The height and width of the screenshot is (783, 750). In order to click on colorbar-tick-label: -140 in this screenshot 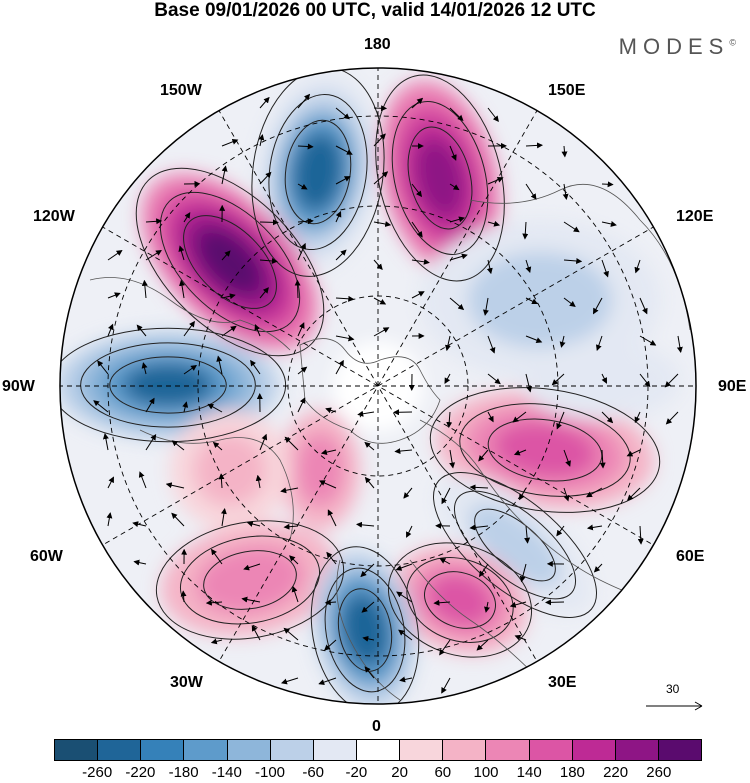, I will do `click(226, 772)`.